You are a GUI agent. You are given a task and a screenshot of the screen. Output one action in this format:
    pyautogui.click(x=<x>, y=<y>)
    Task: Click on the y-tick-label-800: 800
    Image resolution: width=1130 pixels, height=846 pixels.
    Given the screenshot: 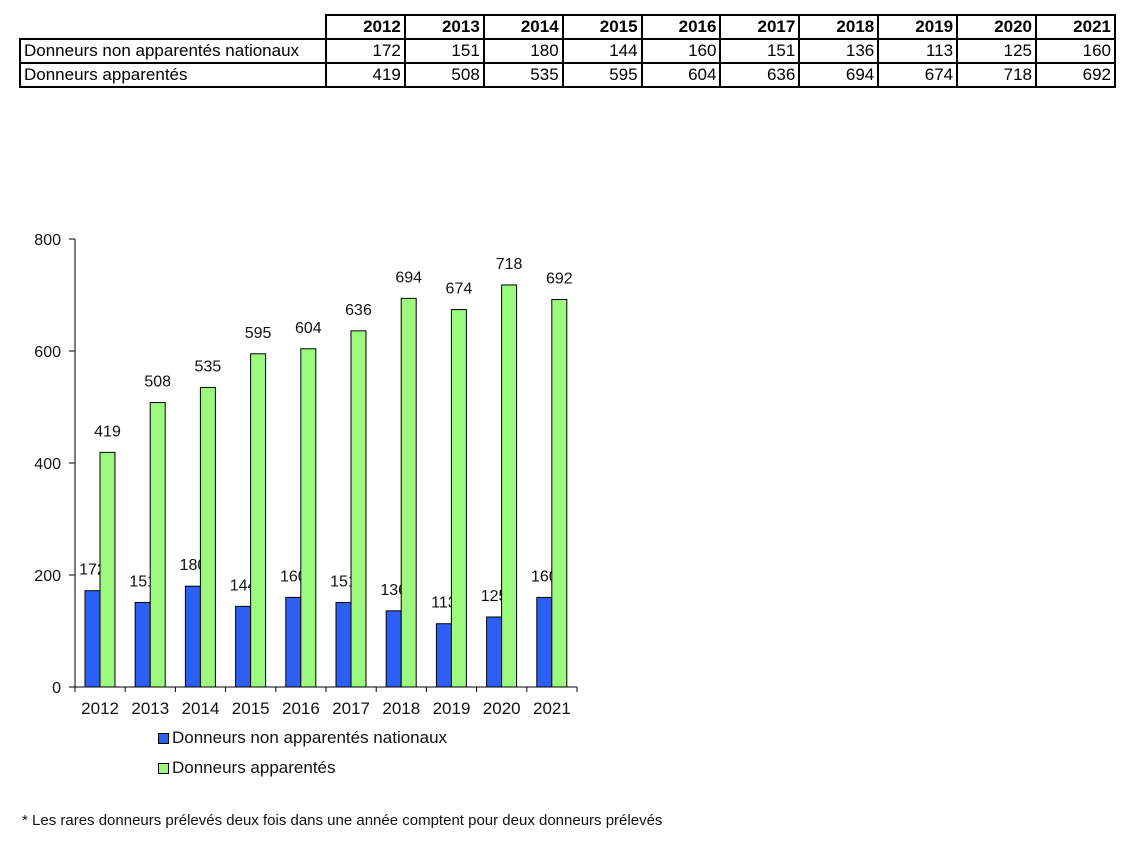 What is the action you would take?
    pyautogui.click(x=47, y=240)
    